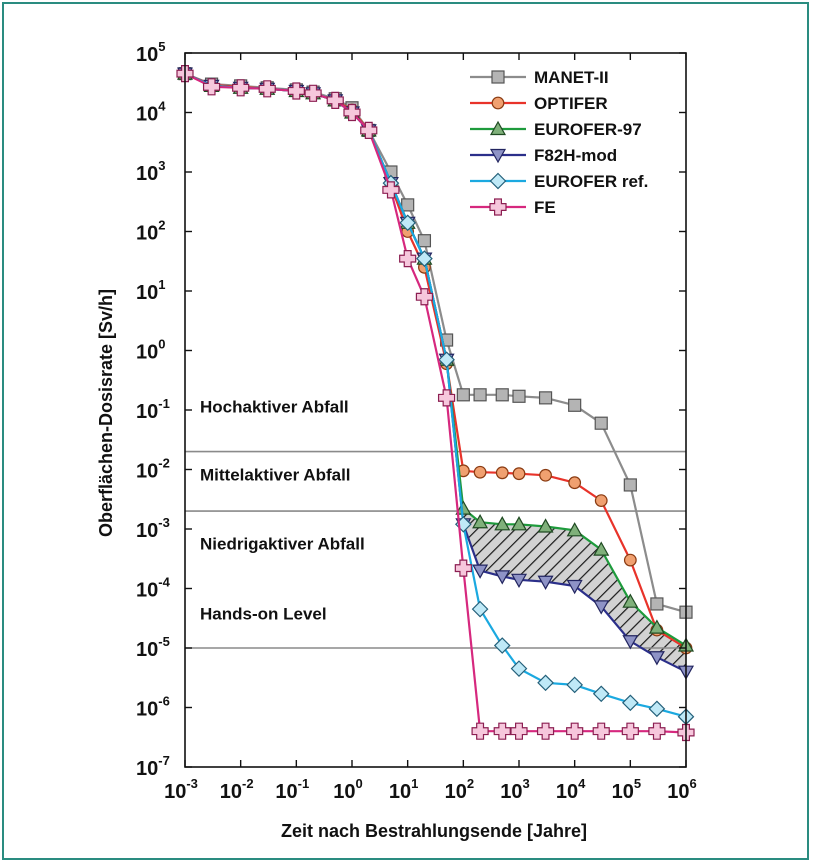 The width and height of the screenshot is (813, 864). Describe the element at coordinates (151, 112) in the screenshot. I see `y-tick-label: 10⁴` at that location.